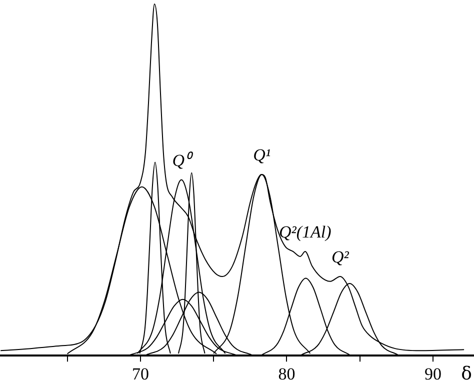  Describe the element at coordinates (433, 374) in the screenshot. I see `x-tick-label: 90` at that location.